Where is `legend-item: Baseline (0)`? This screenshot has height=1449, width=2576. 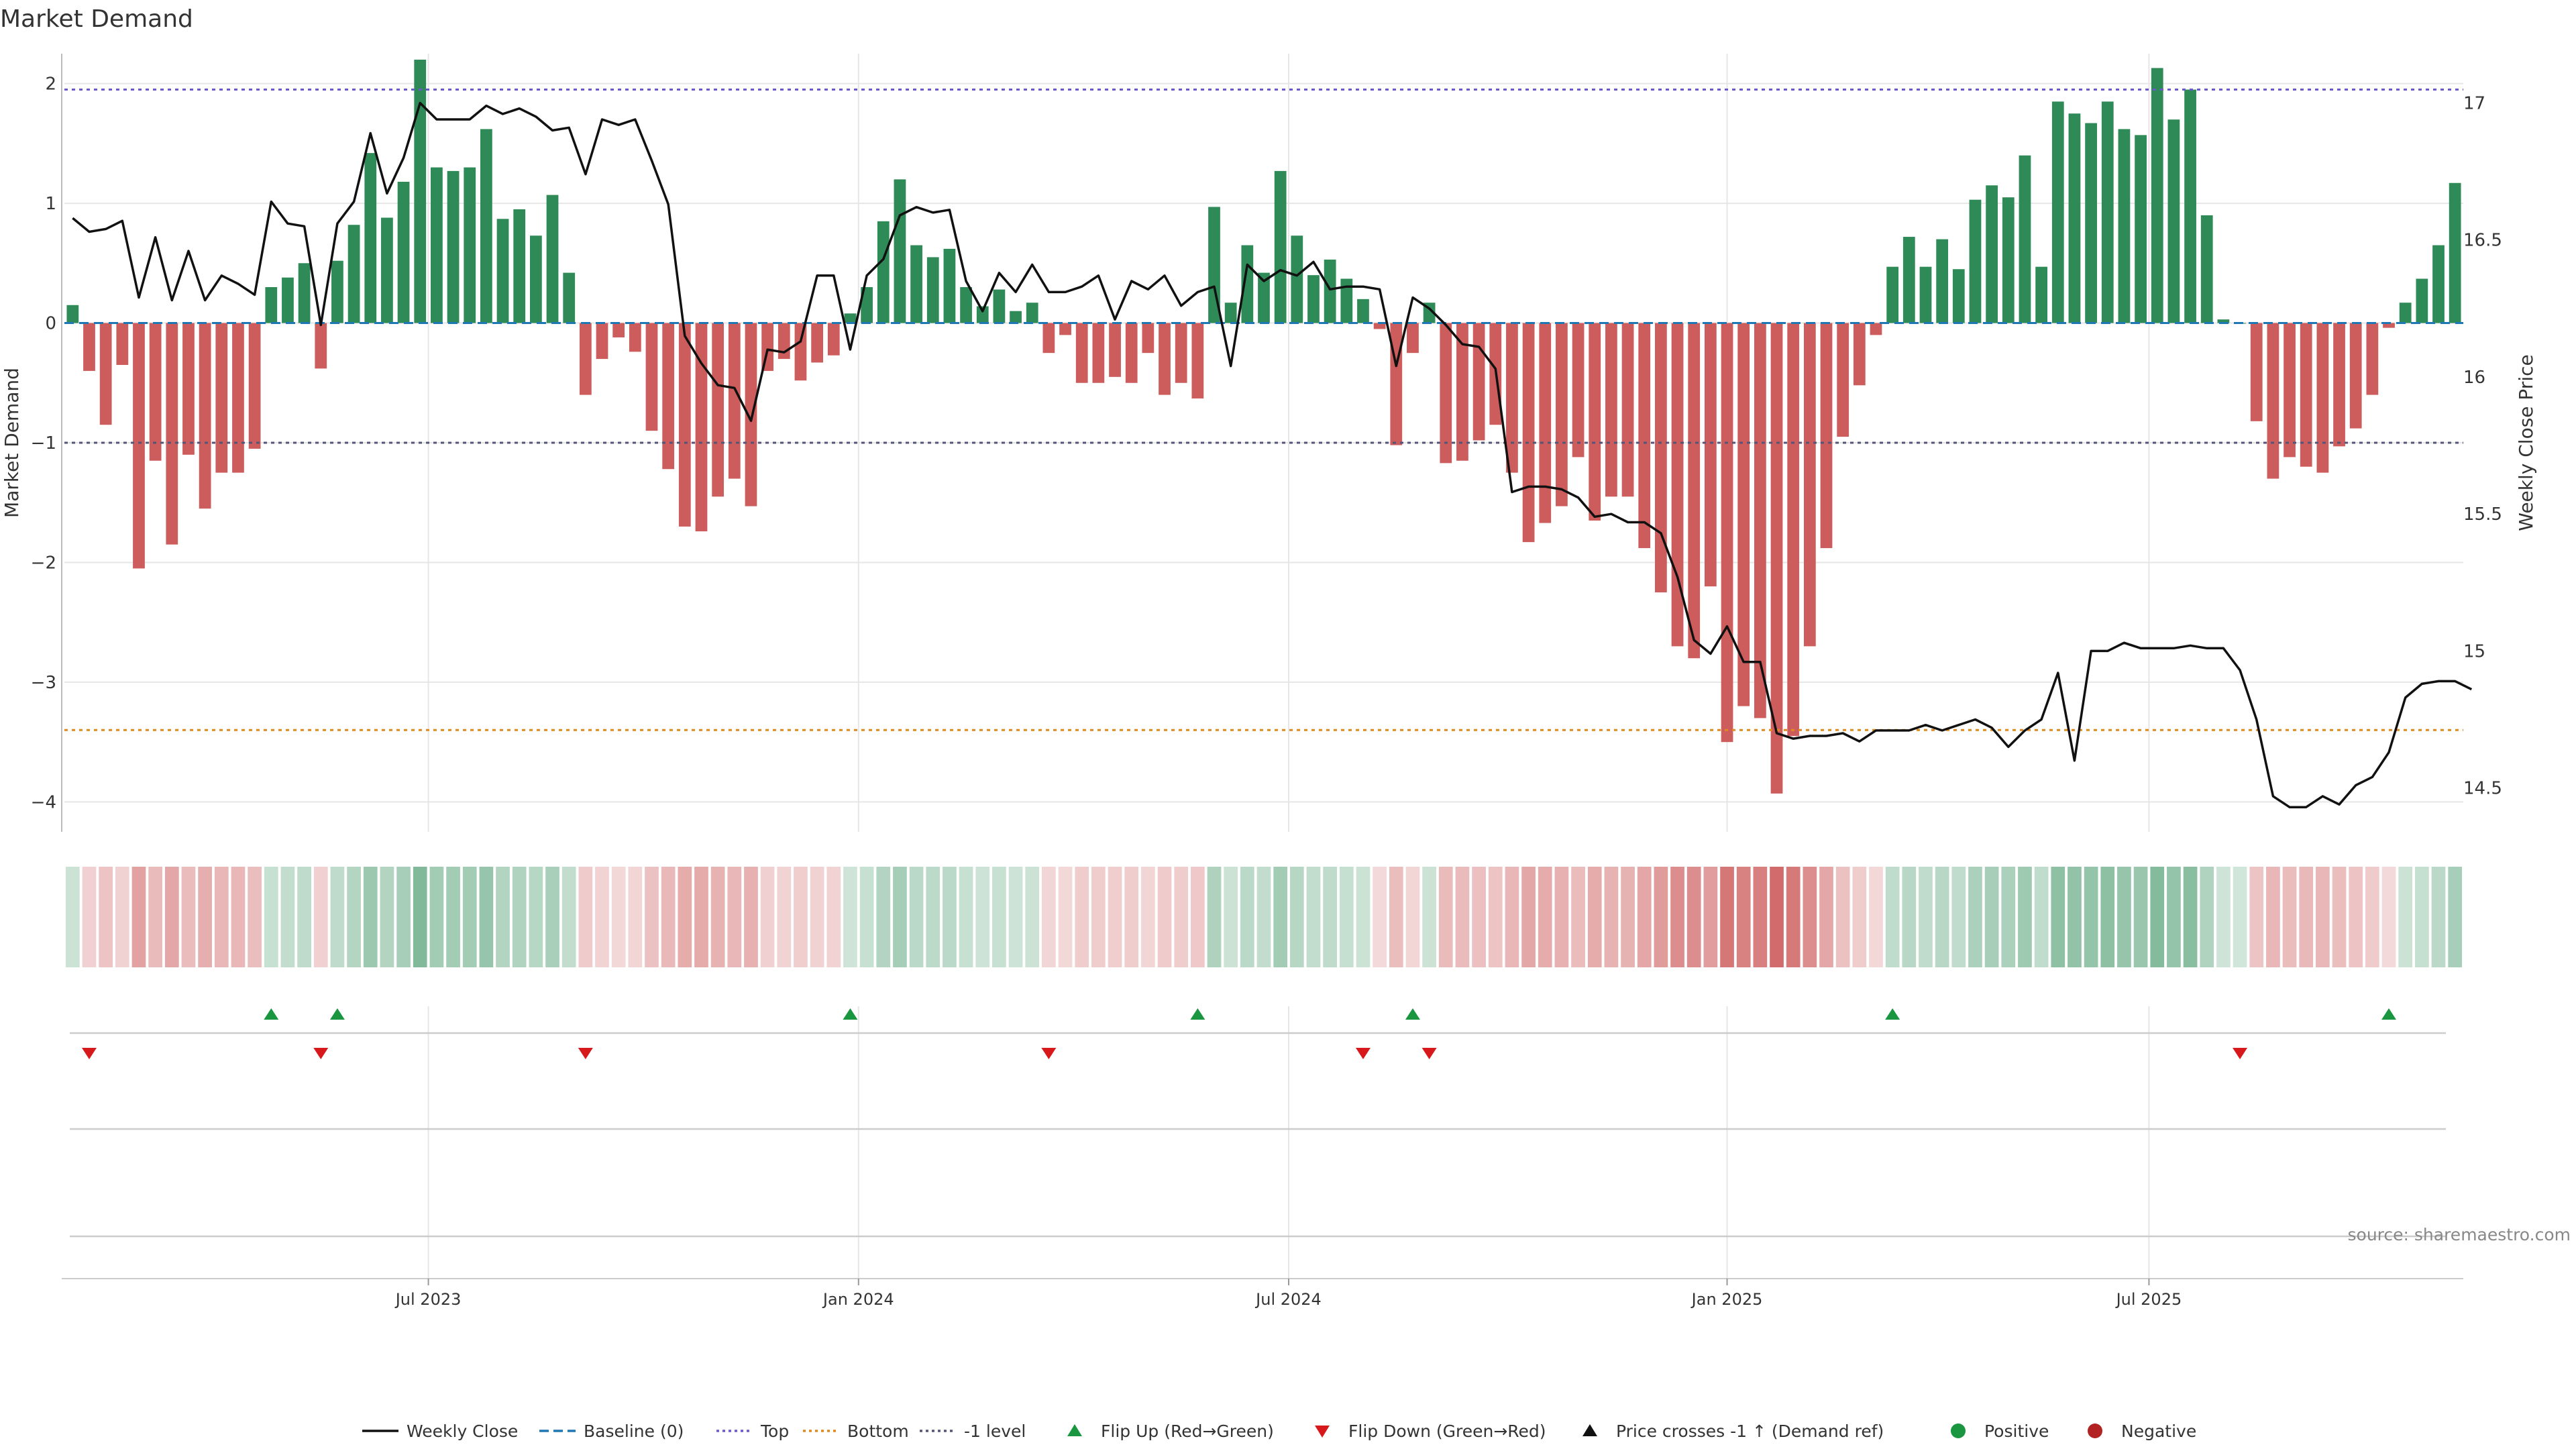
legend-item: Baseline (0) is located at coordinates (611, 1431).